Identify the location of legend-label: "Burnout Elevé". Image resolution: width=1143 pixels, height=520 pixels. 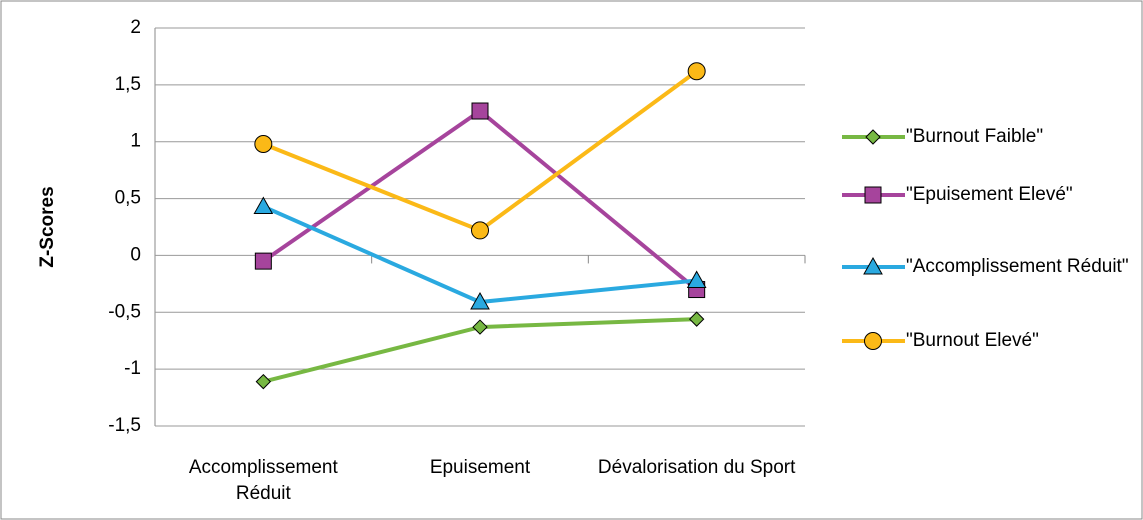
(972, 340).